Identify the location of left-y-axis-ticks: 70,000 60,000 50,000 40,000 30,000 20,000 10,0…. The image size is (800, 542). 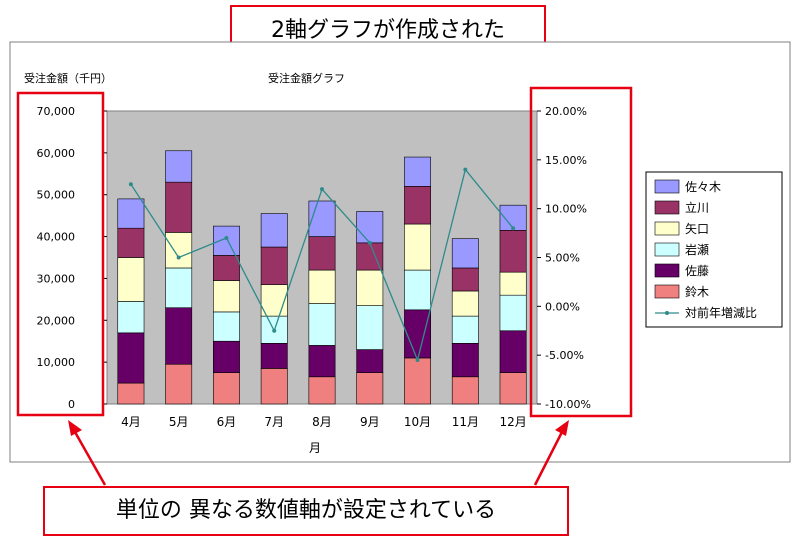
(72, 258).